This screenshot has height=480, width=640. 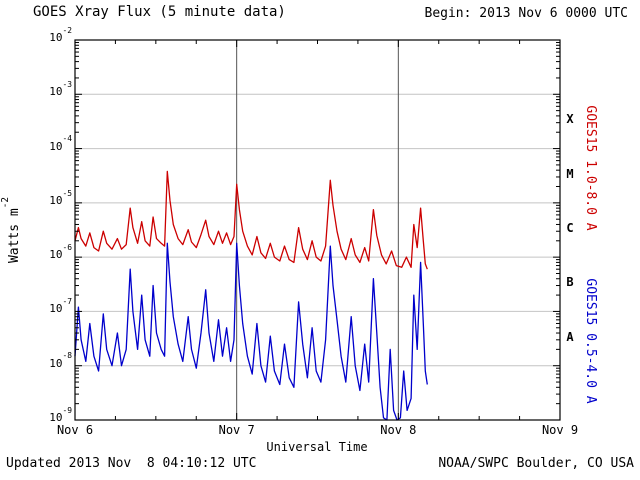 I want to click on flare-class-label: X, so click(x=570, y=119).